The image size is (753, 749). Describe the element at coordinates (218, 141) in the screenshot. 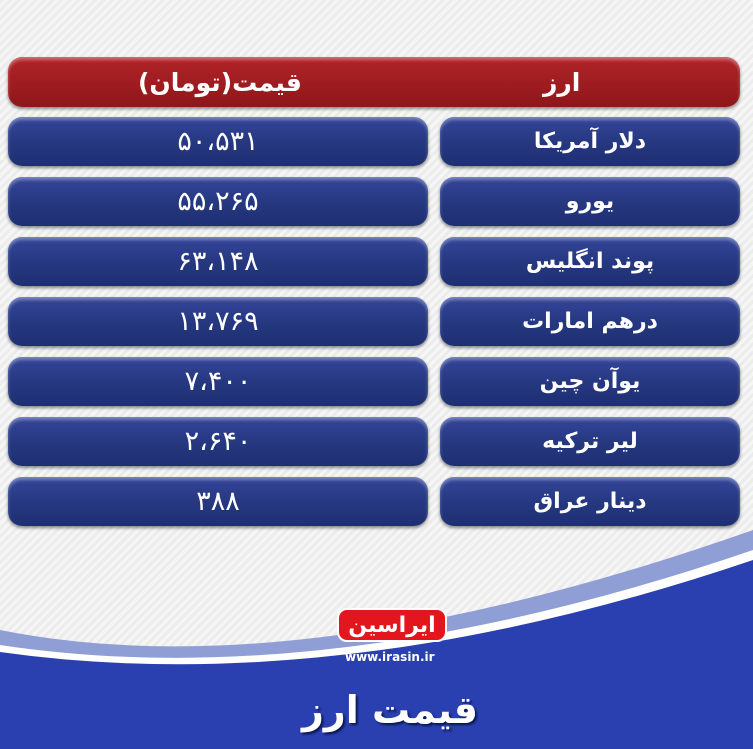

I see `price-cell: ۵۰،۵۳۱` at that location.